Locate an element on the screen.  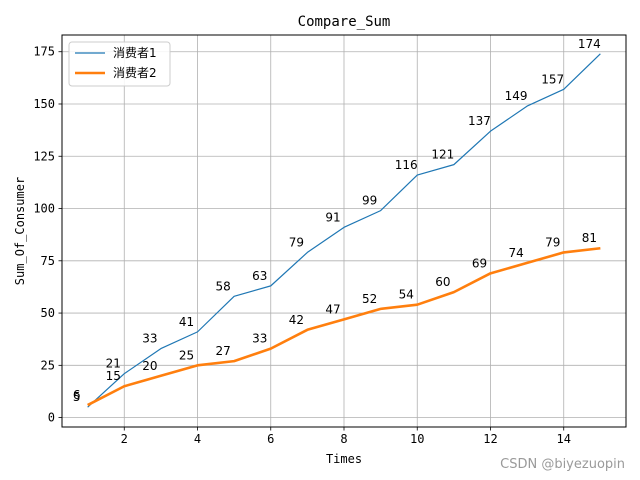
data-label-series-1: 99 is located at coordinates (369, 201).